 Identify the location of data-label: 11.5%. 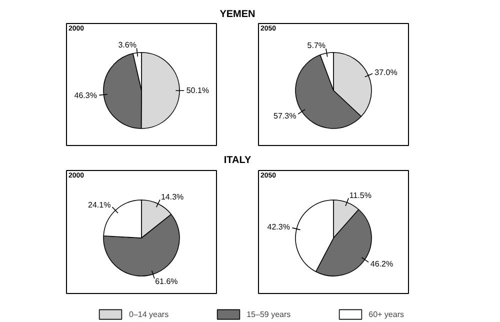
(360, 195).